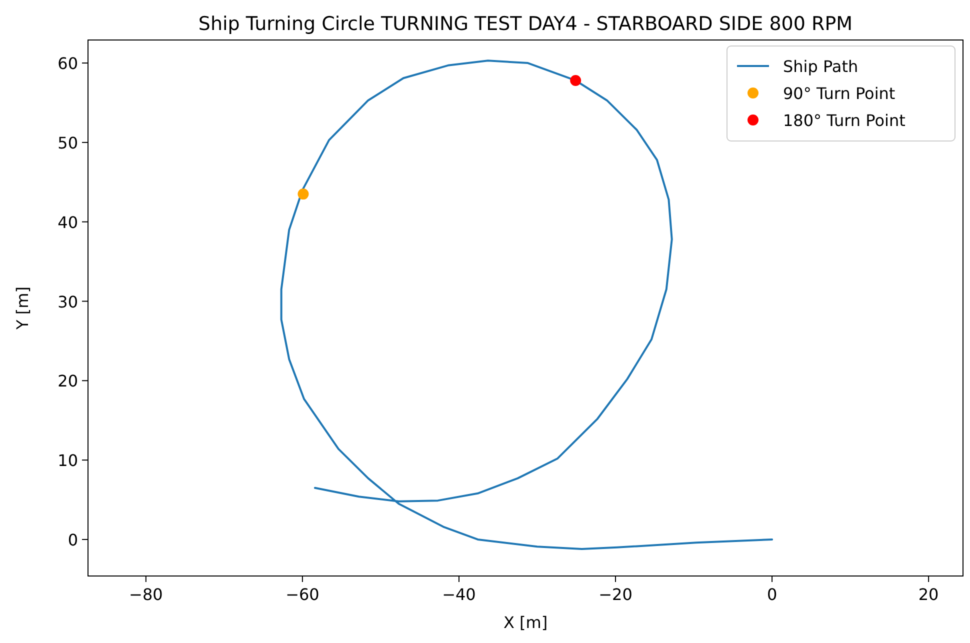  Describe the element at coordinates (22, 308) in the screenshot. I see `y-axis-title: Y [m]` at that location.